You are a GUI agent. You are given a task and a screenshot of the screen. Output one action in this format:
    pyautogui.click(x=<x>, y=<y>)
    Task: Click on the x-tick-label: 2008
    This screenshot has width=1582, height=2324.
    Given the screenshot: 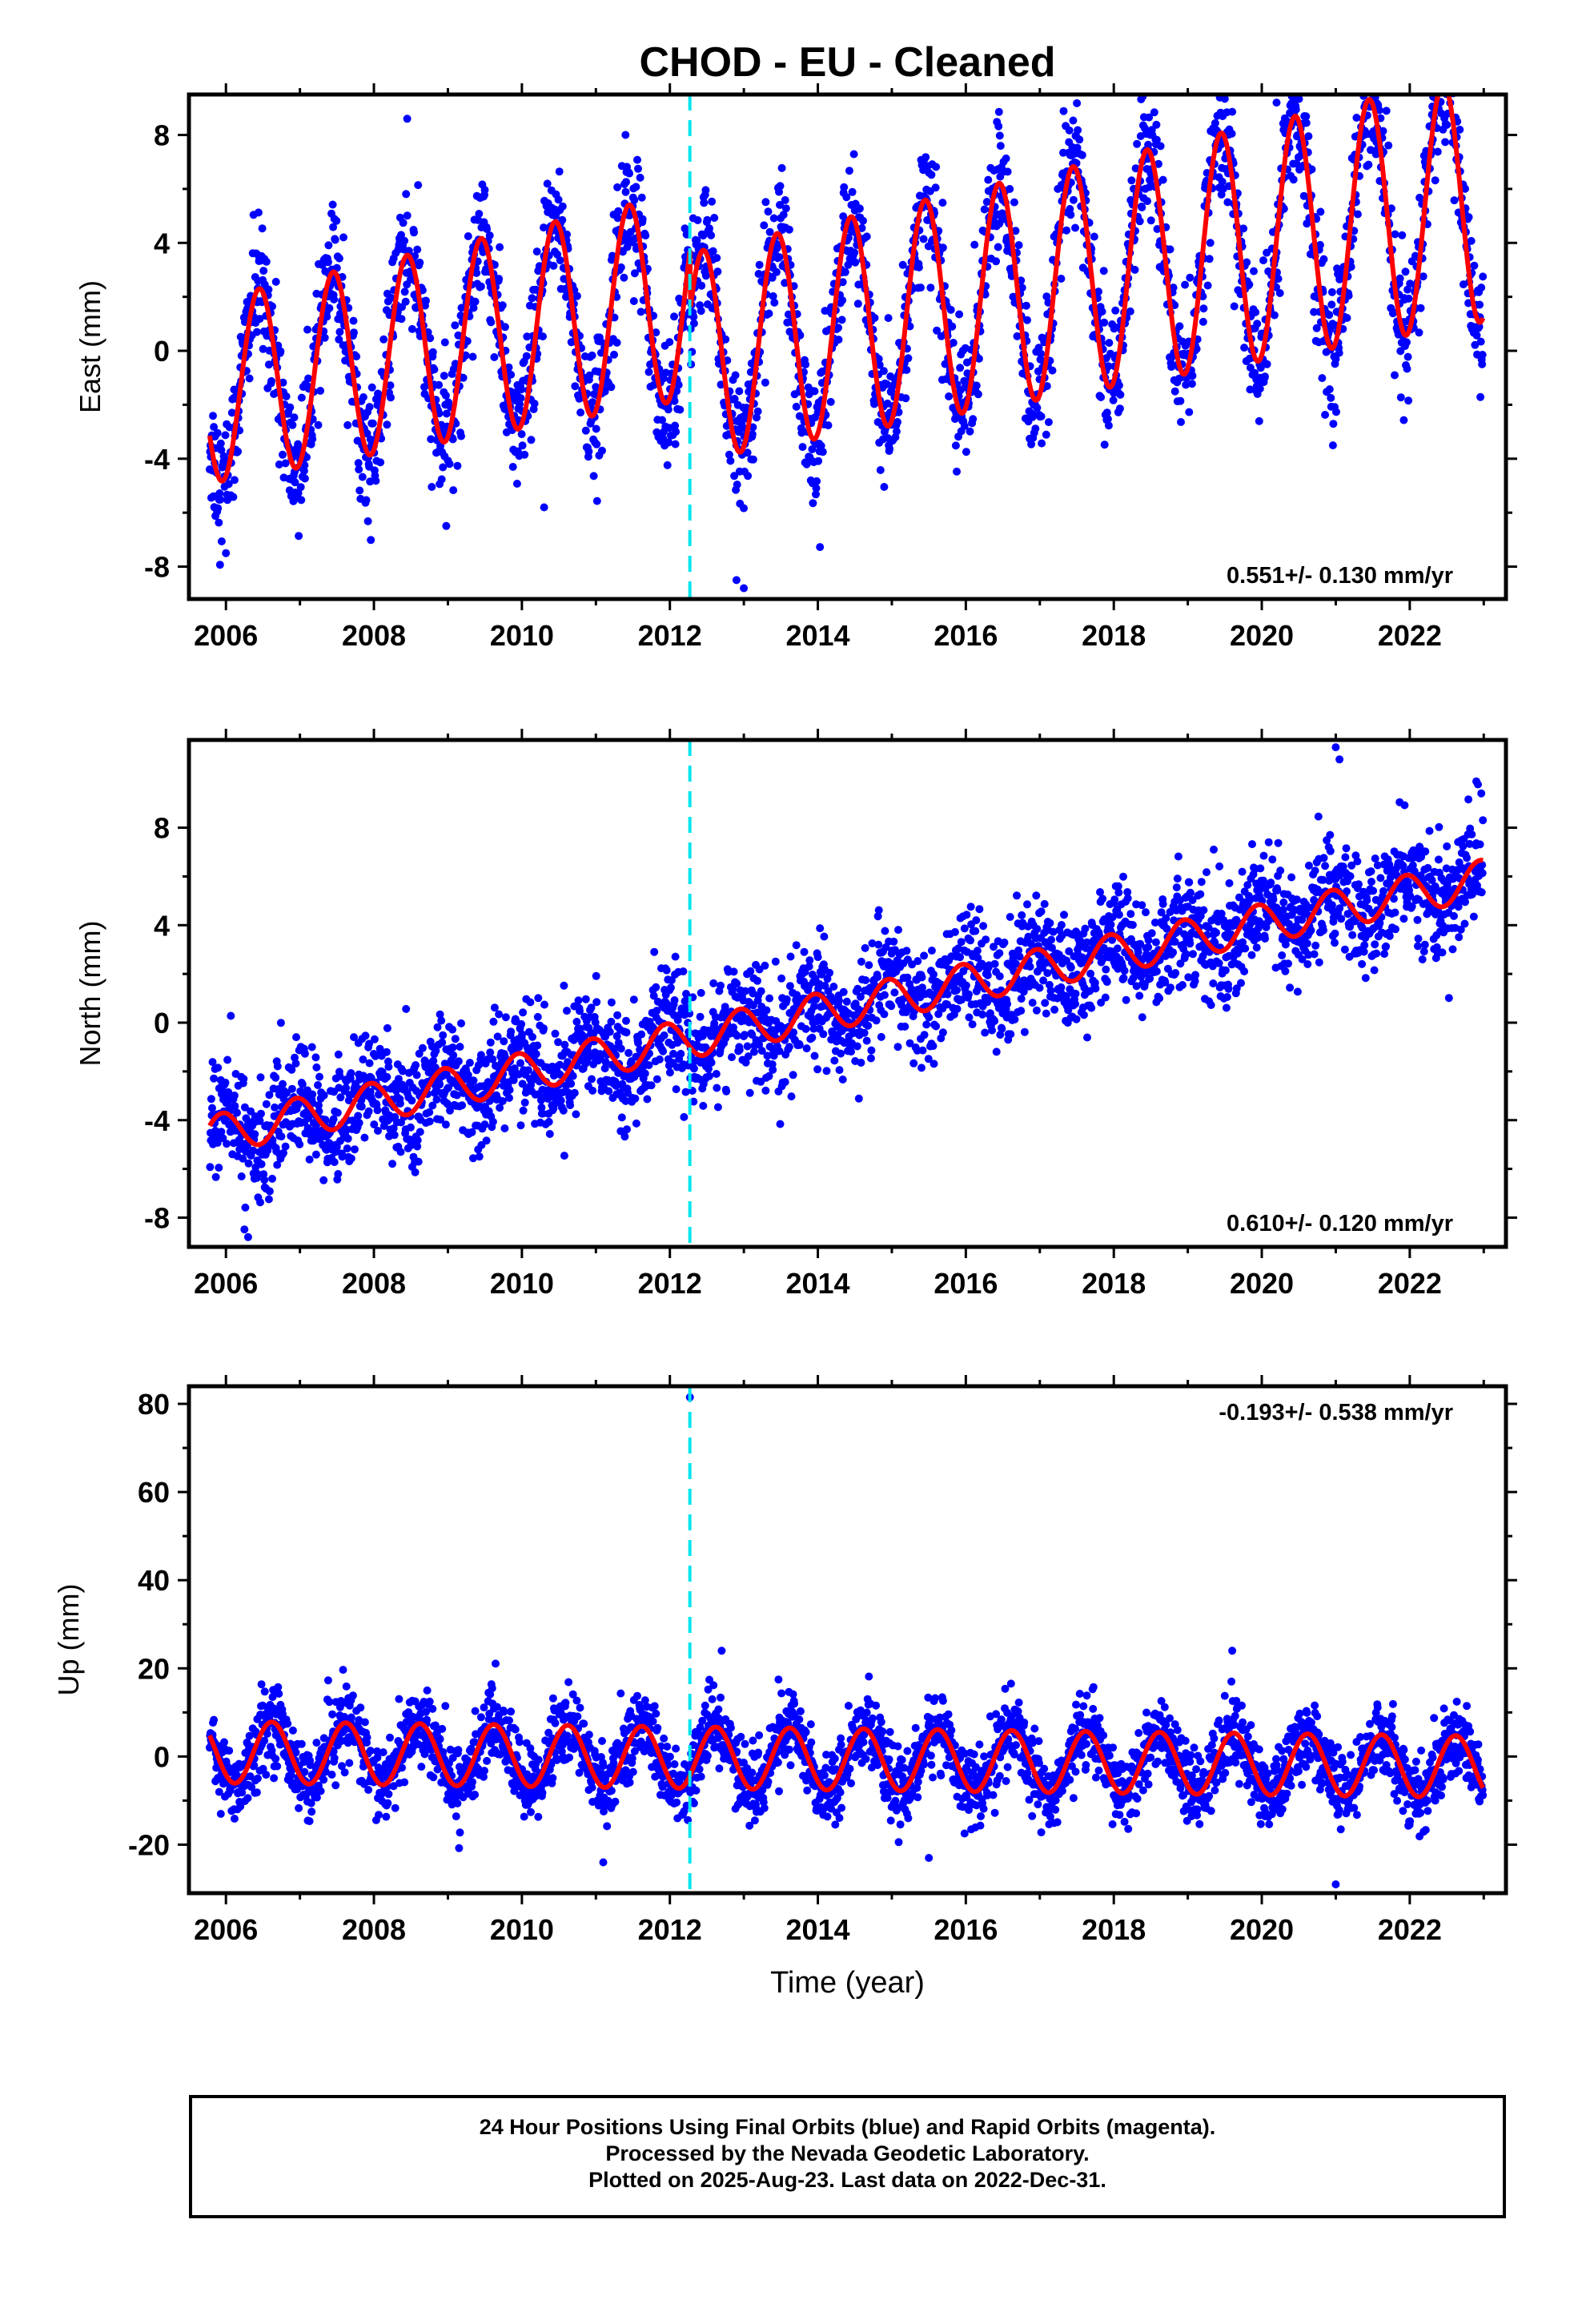 What is the action you would take?
    pyautogui.click(x=374, y=635)
    